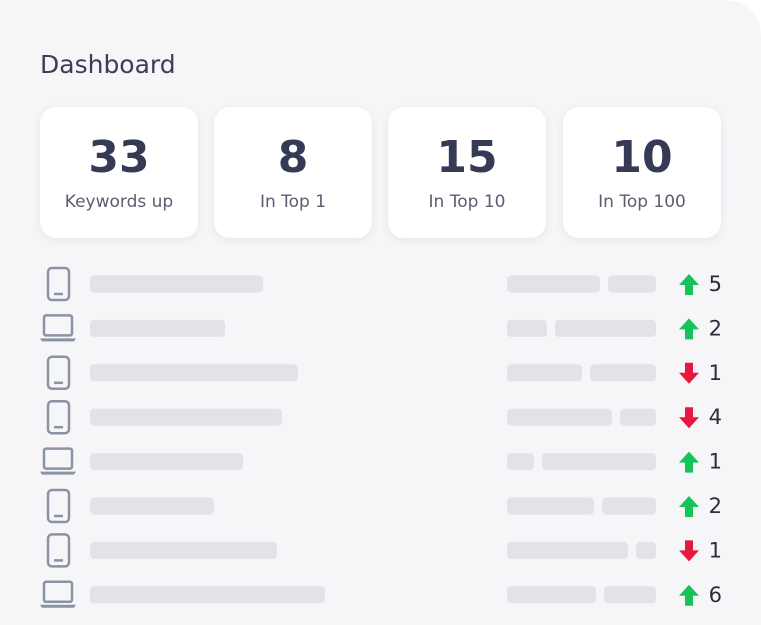  Describe the element at coordinates (642, 202) in the screenshot. I see `stat-label: In Top 100` at that location.